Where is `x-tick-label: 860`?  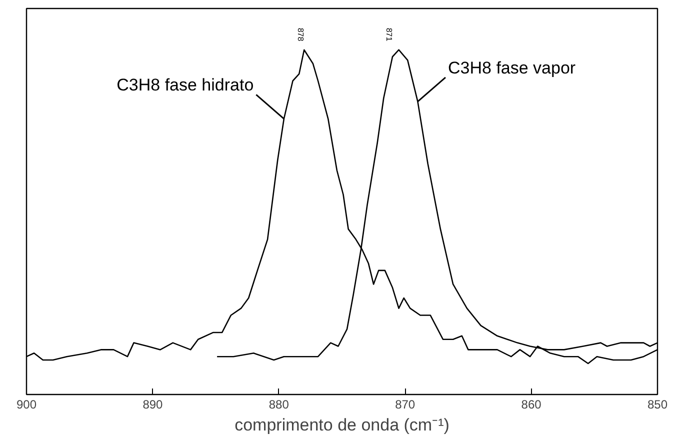
x-tick-label: 860 is located at coordinates (531, 405).